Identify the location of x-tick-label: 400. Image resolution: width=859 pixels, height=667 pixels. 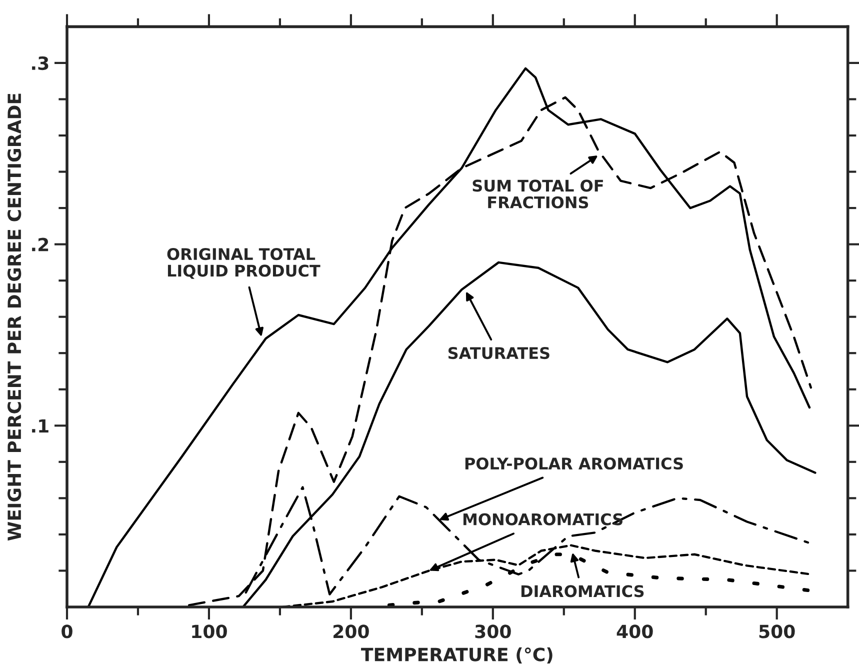
(634, 631).